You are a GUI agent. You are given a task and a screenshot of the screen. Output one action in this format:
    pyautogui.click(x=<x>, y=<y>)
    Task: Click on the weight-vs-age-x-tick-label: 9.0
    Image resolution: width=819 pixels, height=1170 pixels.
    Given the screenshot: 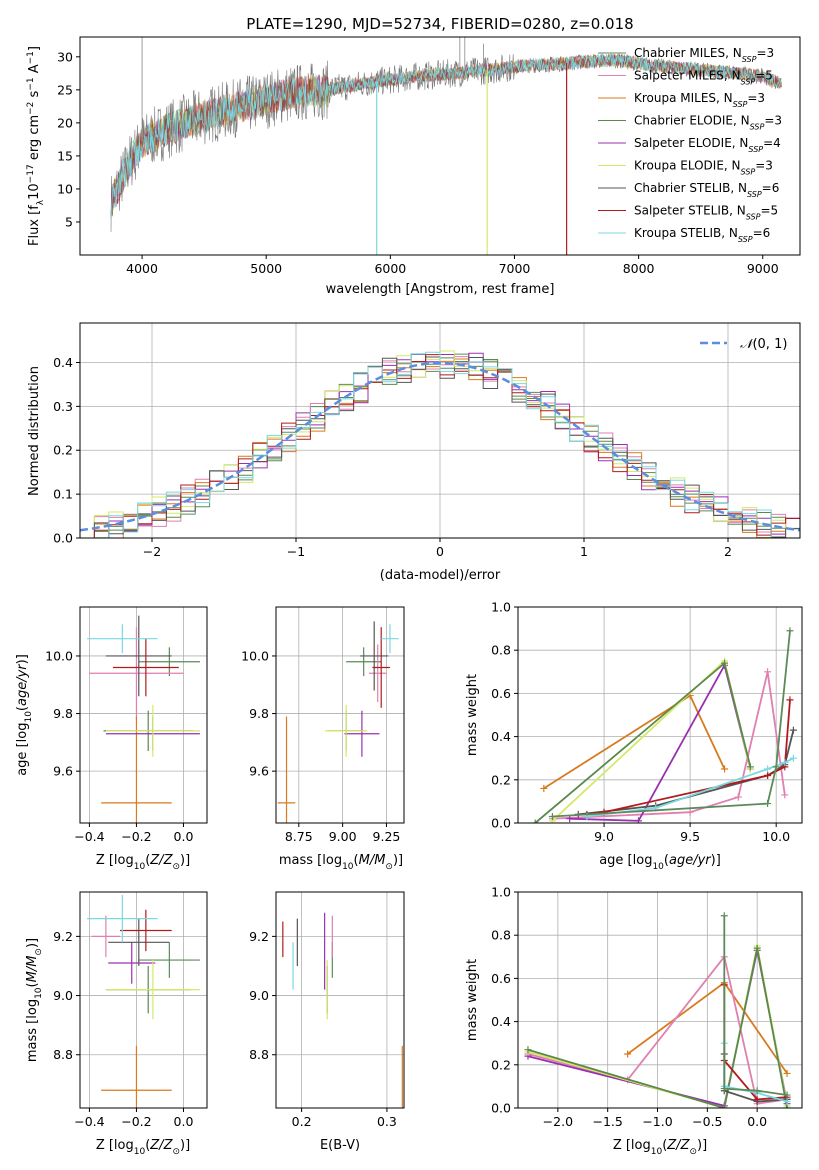 What is the action you would take?
    pyautogui.click(x=604, y=836)
    